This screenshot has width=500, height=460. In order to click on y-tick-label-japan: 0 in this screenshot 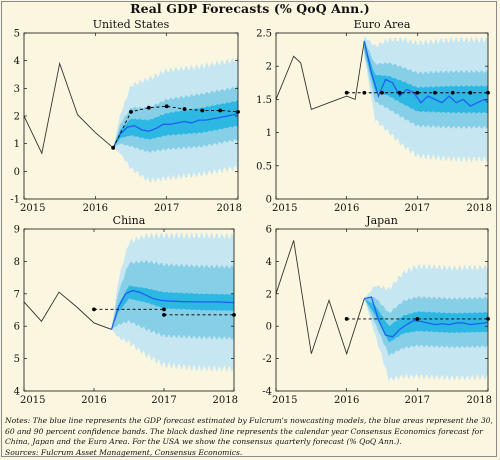, I will do `click(269, 327)`.